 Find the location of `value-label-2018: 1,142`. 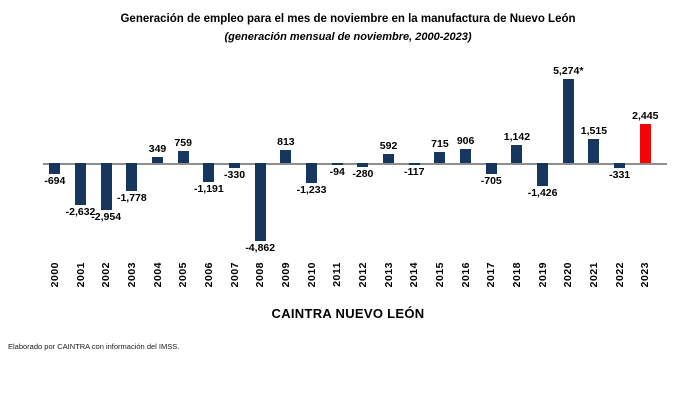

value-label-2018: 1,142 is located at coordinates (517, 136).